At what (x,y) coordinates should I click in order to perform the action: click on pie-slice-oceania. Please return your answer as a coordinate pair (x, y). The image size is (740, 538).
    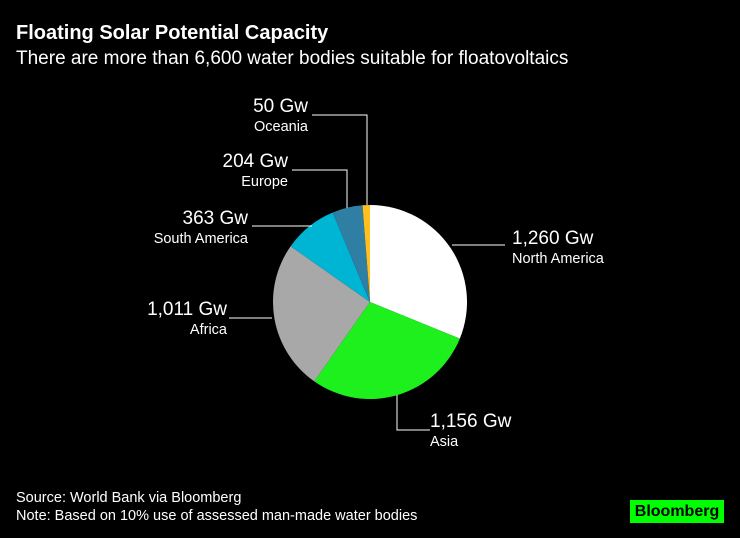
    Looking at the image, I should click on (366, 253).